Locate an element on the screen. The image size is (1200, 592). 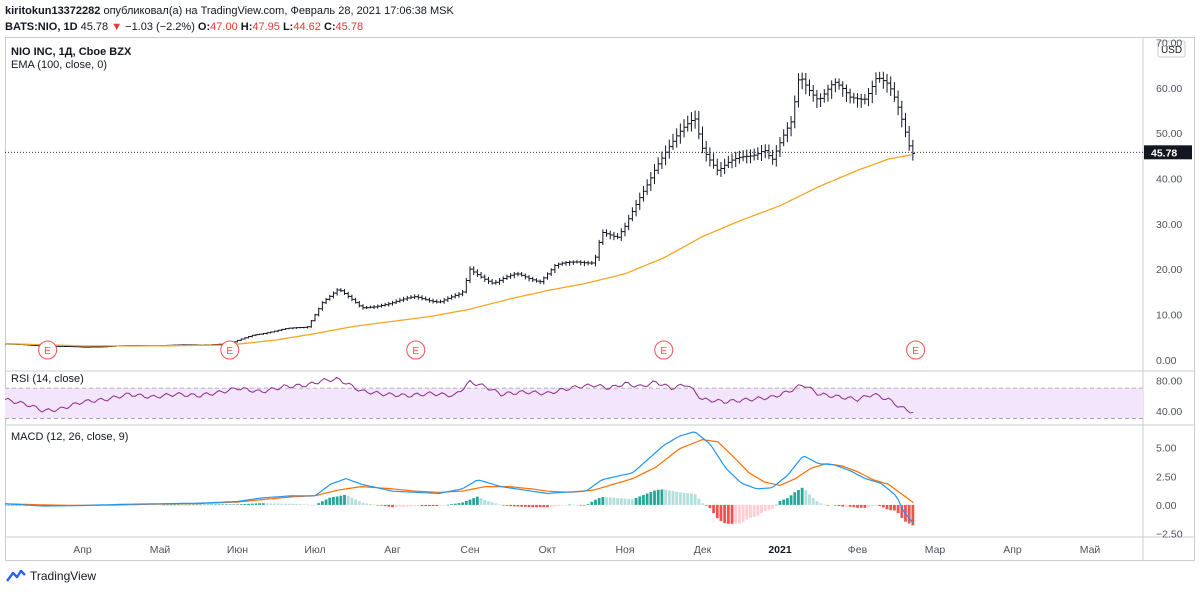
author-name: kiritokun13372282 is located at coordinates (53, 11).